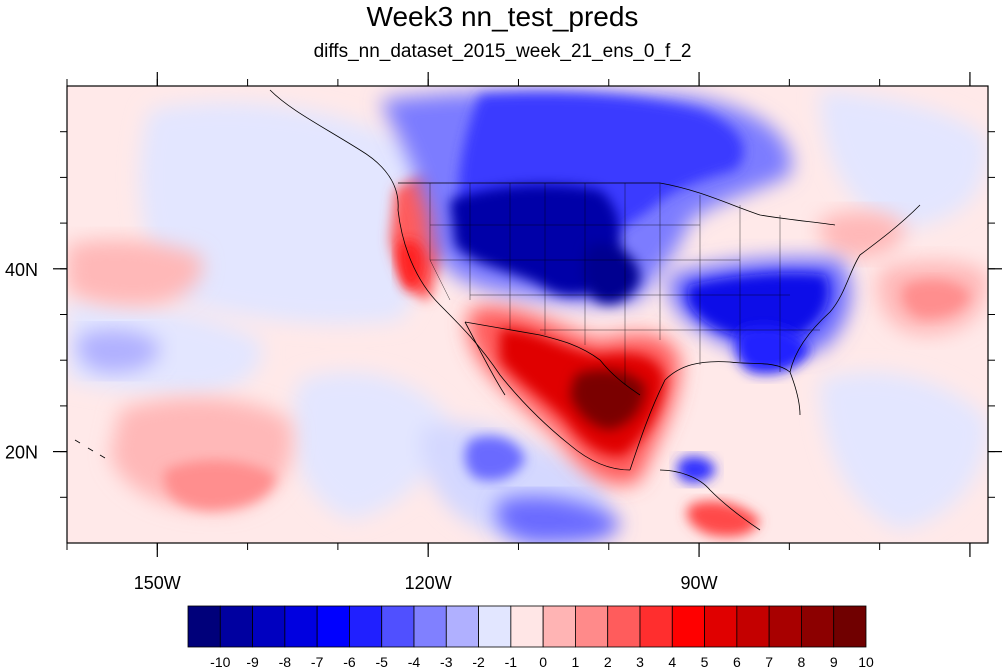 The width and height of the screenshot is (1005, 672). Describe the element at coordinates (21, 270) in the screenshot. I see `lat-tick-label: 40N` at that location.